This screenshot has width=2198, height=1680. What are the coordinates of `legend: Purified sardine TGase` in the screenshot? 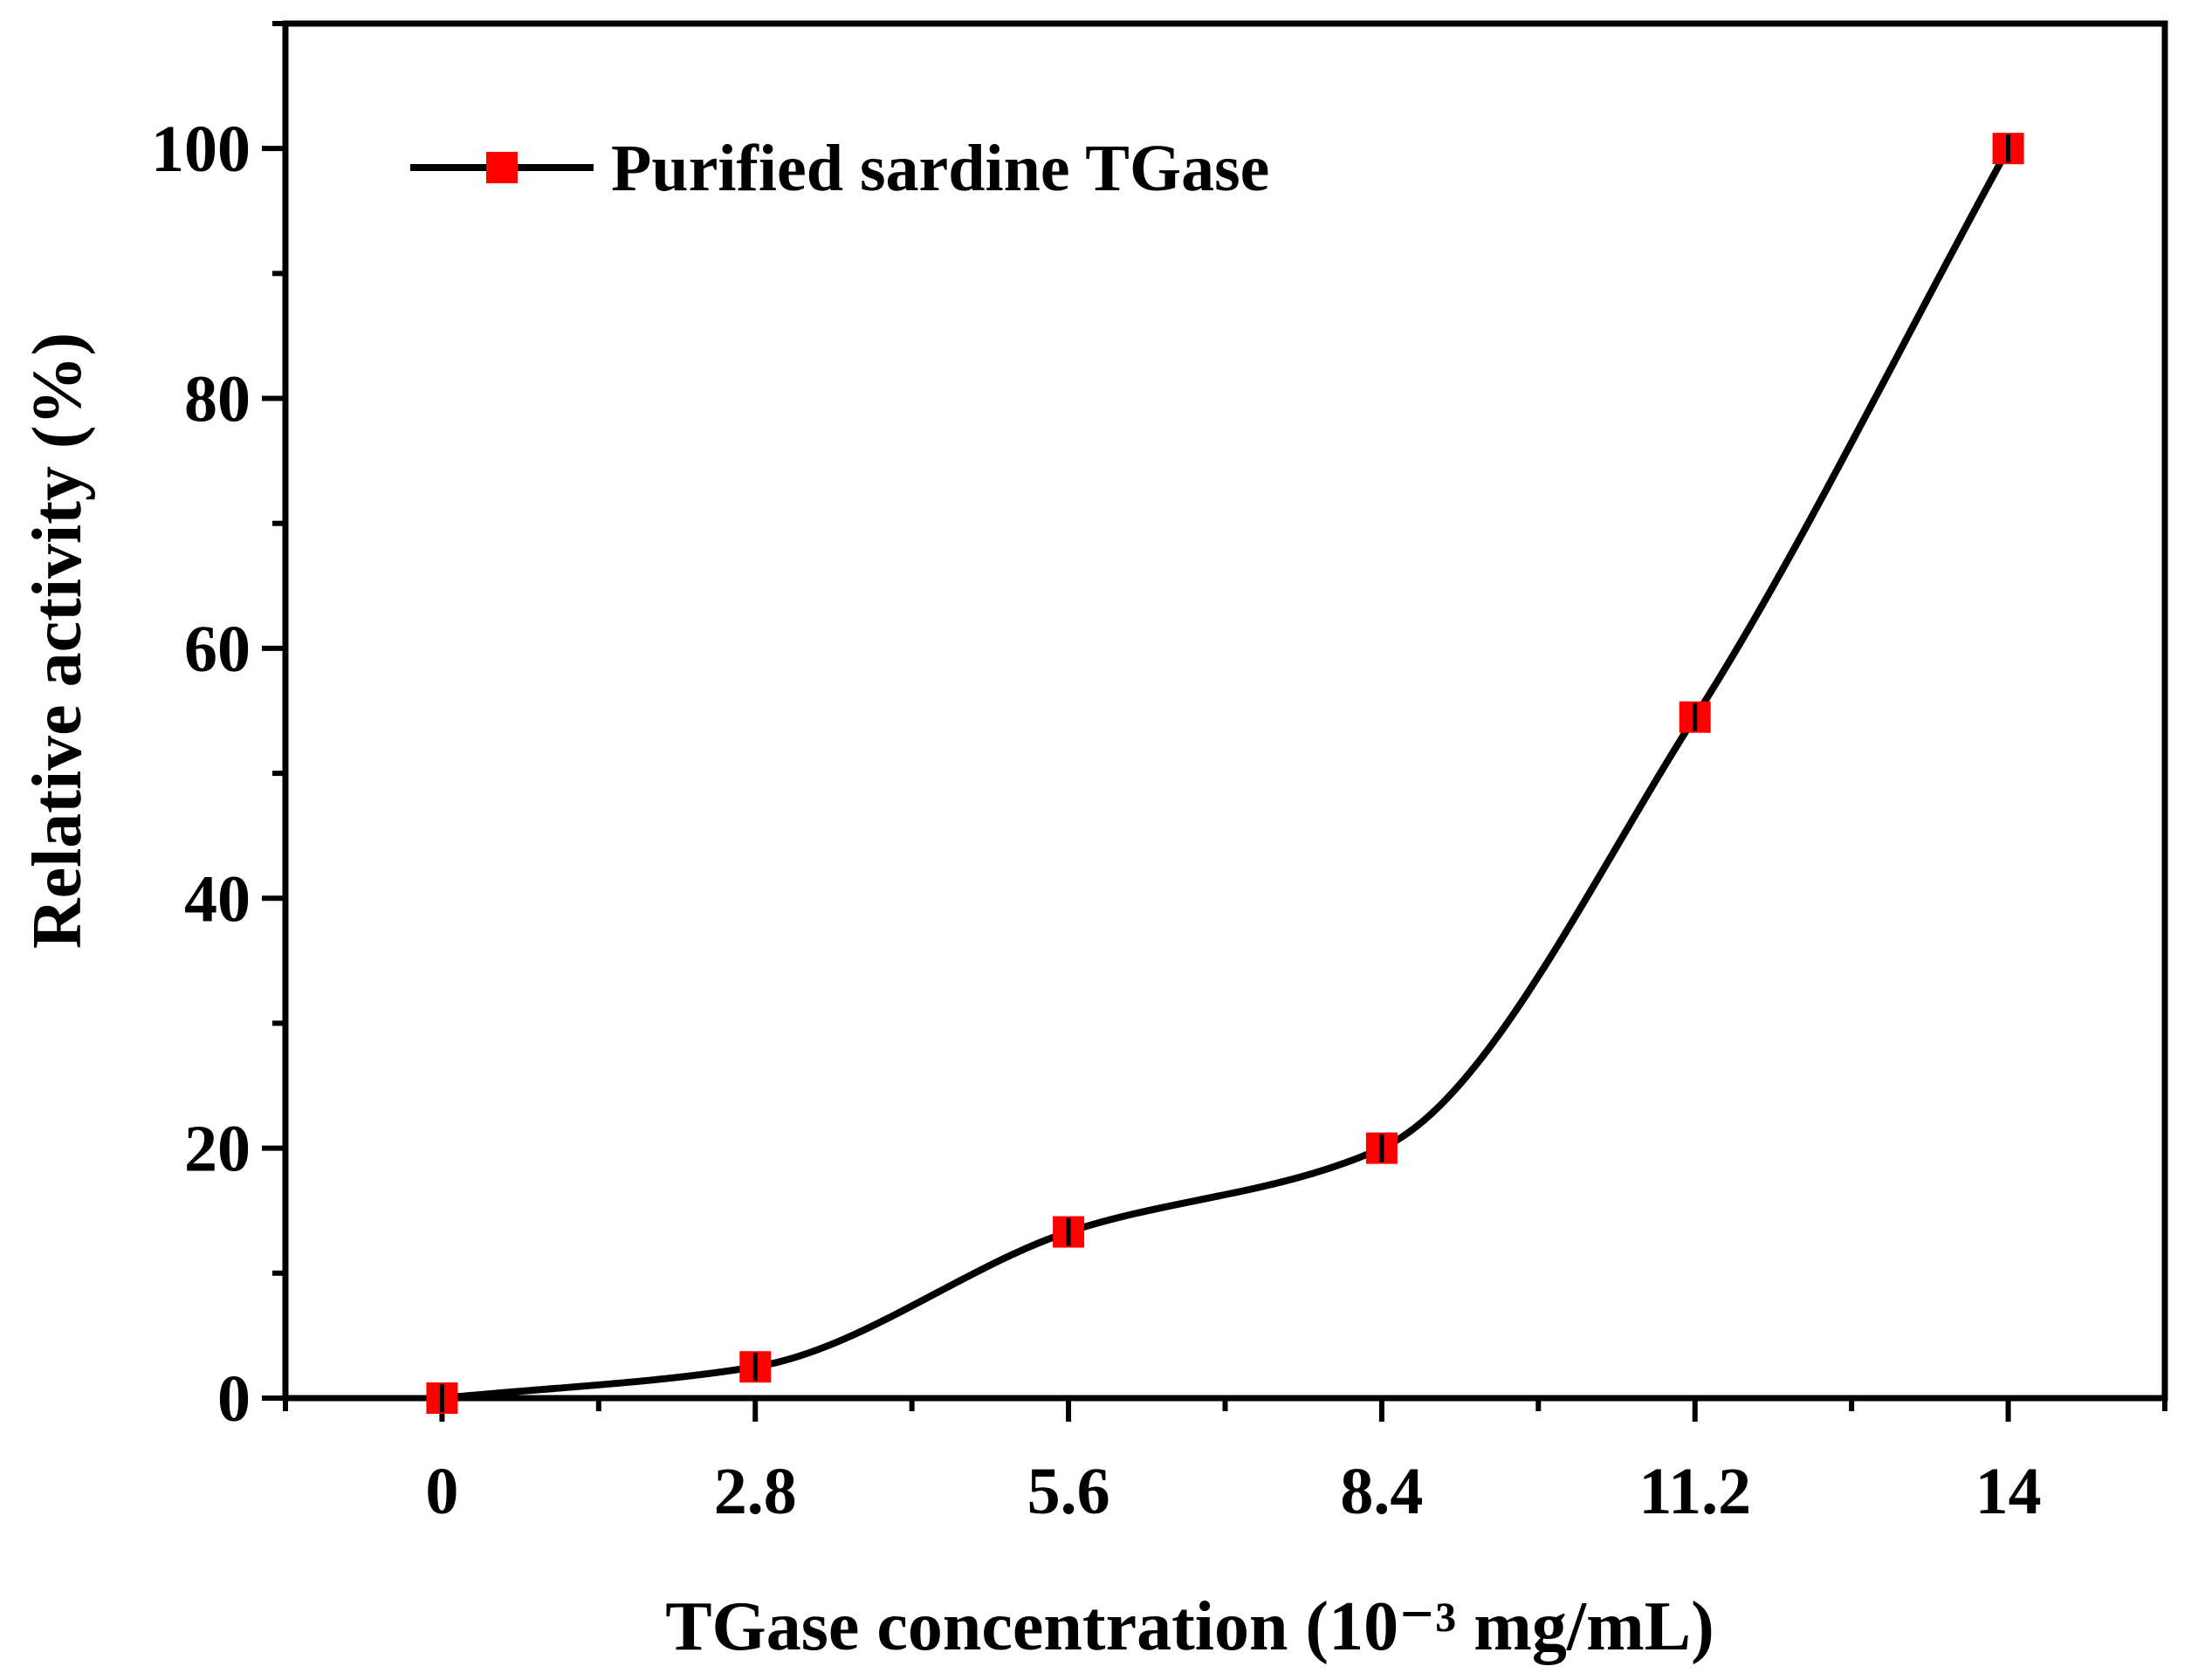 It's located at (839, 168).